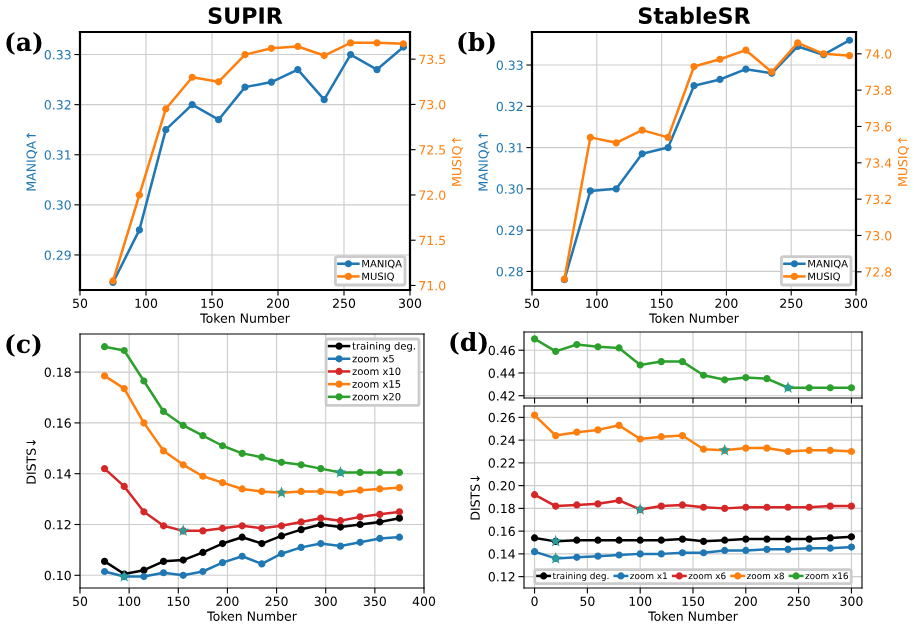 The image size is (914, 628). Describe the element at coordinates (468, 343) in the screenshot. I see `text: (d)` at that location.